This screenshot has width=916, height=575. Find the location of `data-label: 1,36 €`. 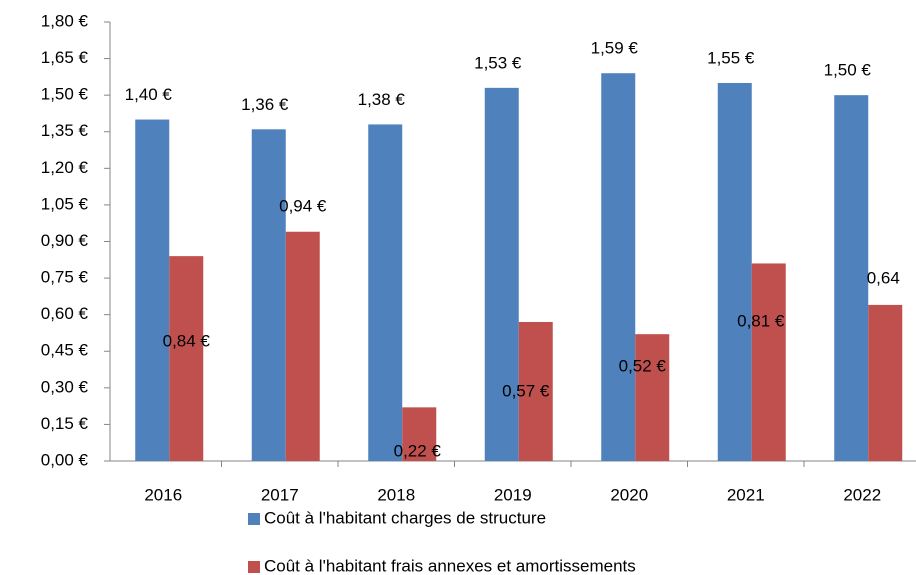

data-label: 1,36 € is located at coordinates (265, 104).